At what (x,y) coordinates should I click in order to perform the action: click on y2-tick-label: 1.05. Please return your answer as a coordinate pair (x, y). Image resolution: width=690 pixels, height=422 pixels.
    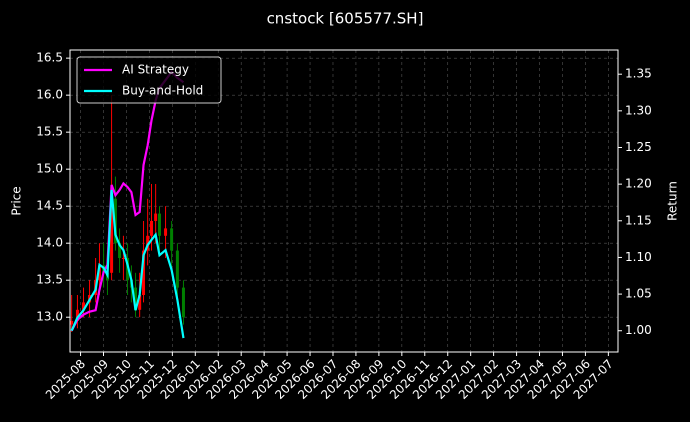
    Looking at the image, I should click on (638, 294).